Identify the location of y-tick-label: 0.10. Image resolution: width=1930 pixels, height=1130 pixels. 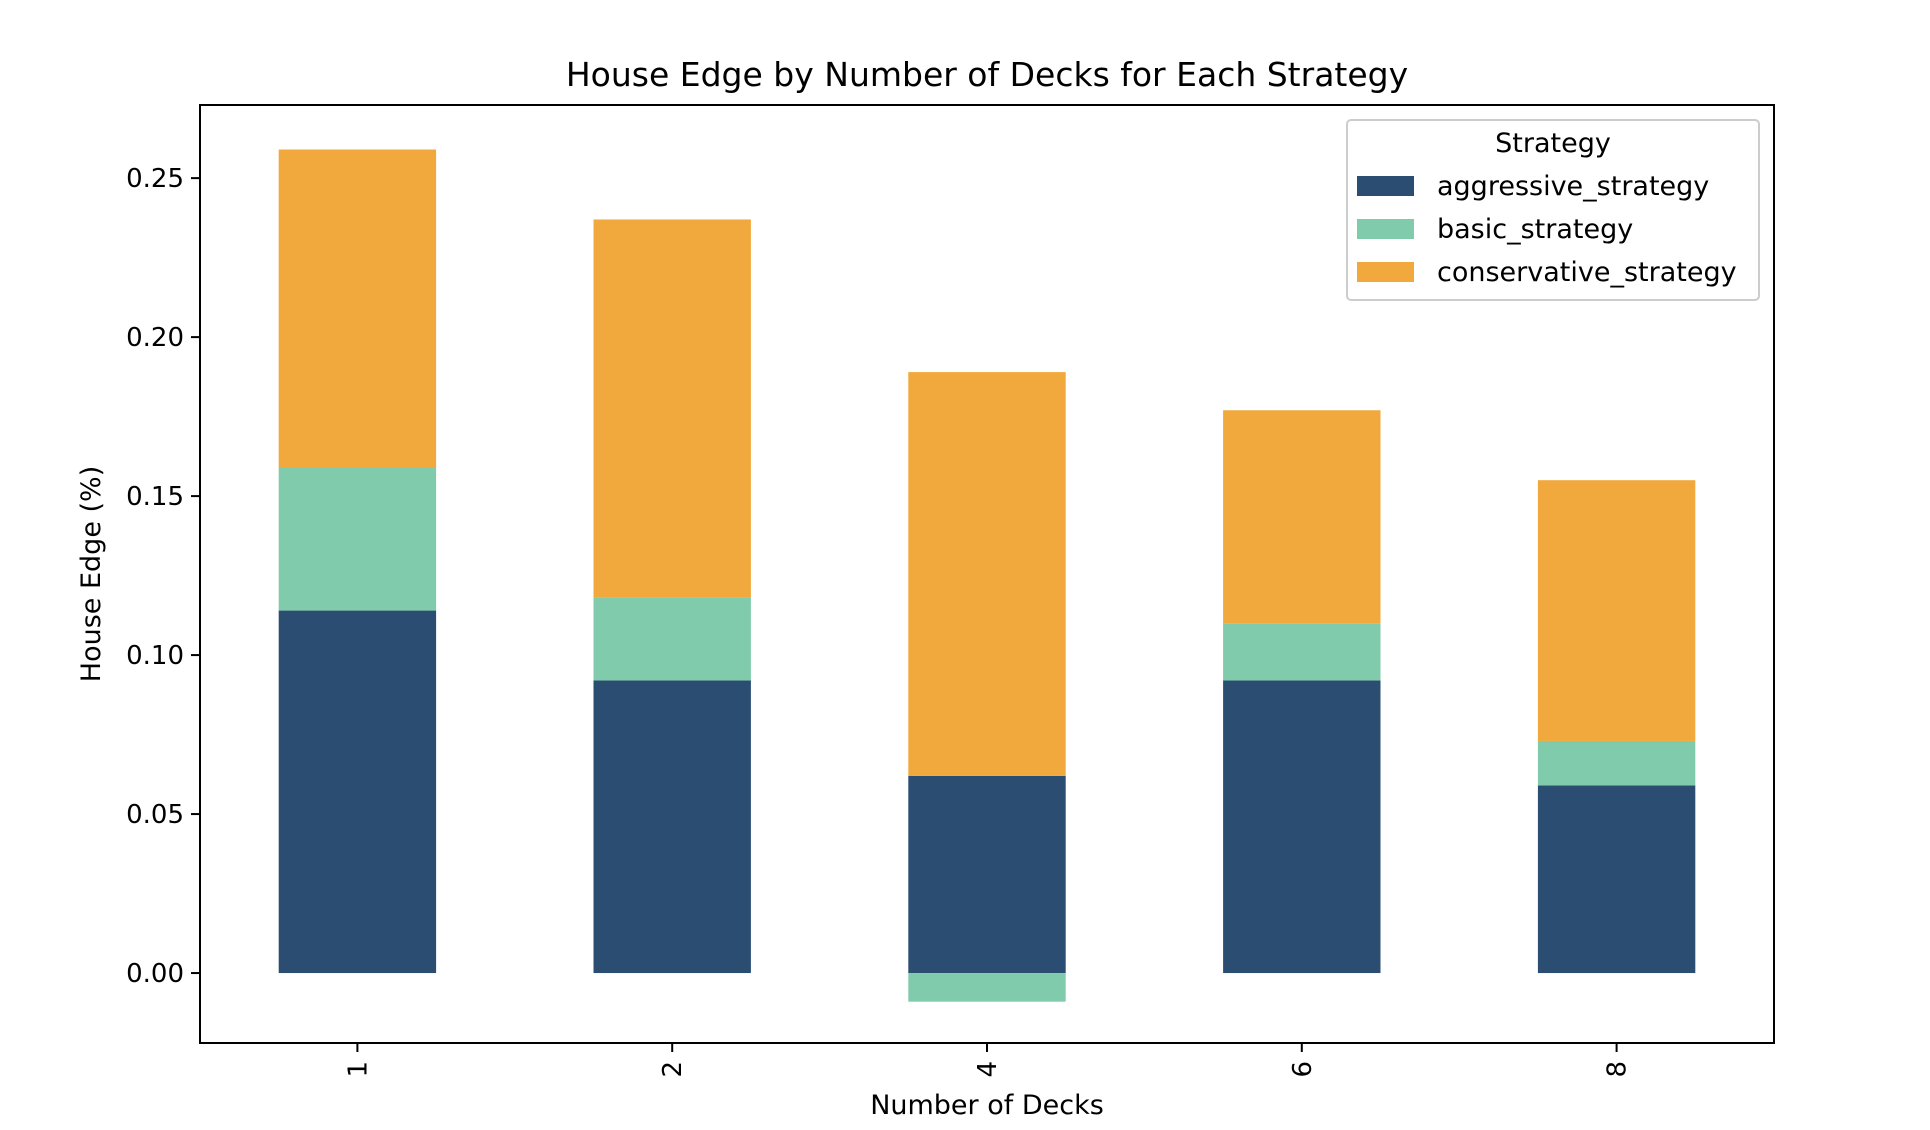
(155, 656).